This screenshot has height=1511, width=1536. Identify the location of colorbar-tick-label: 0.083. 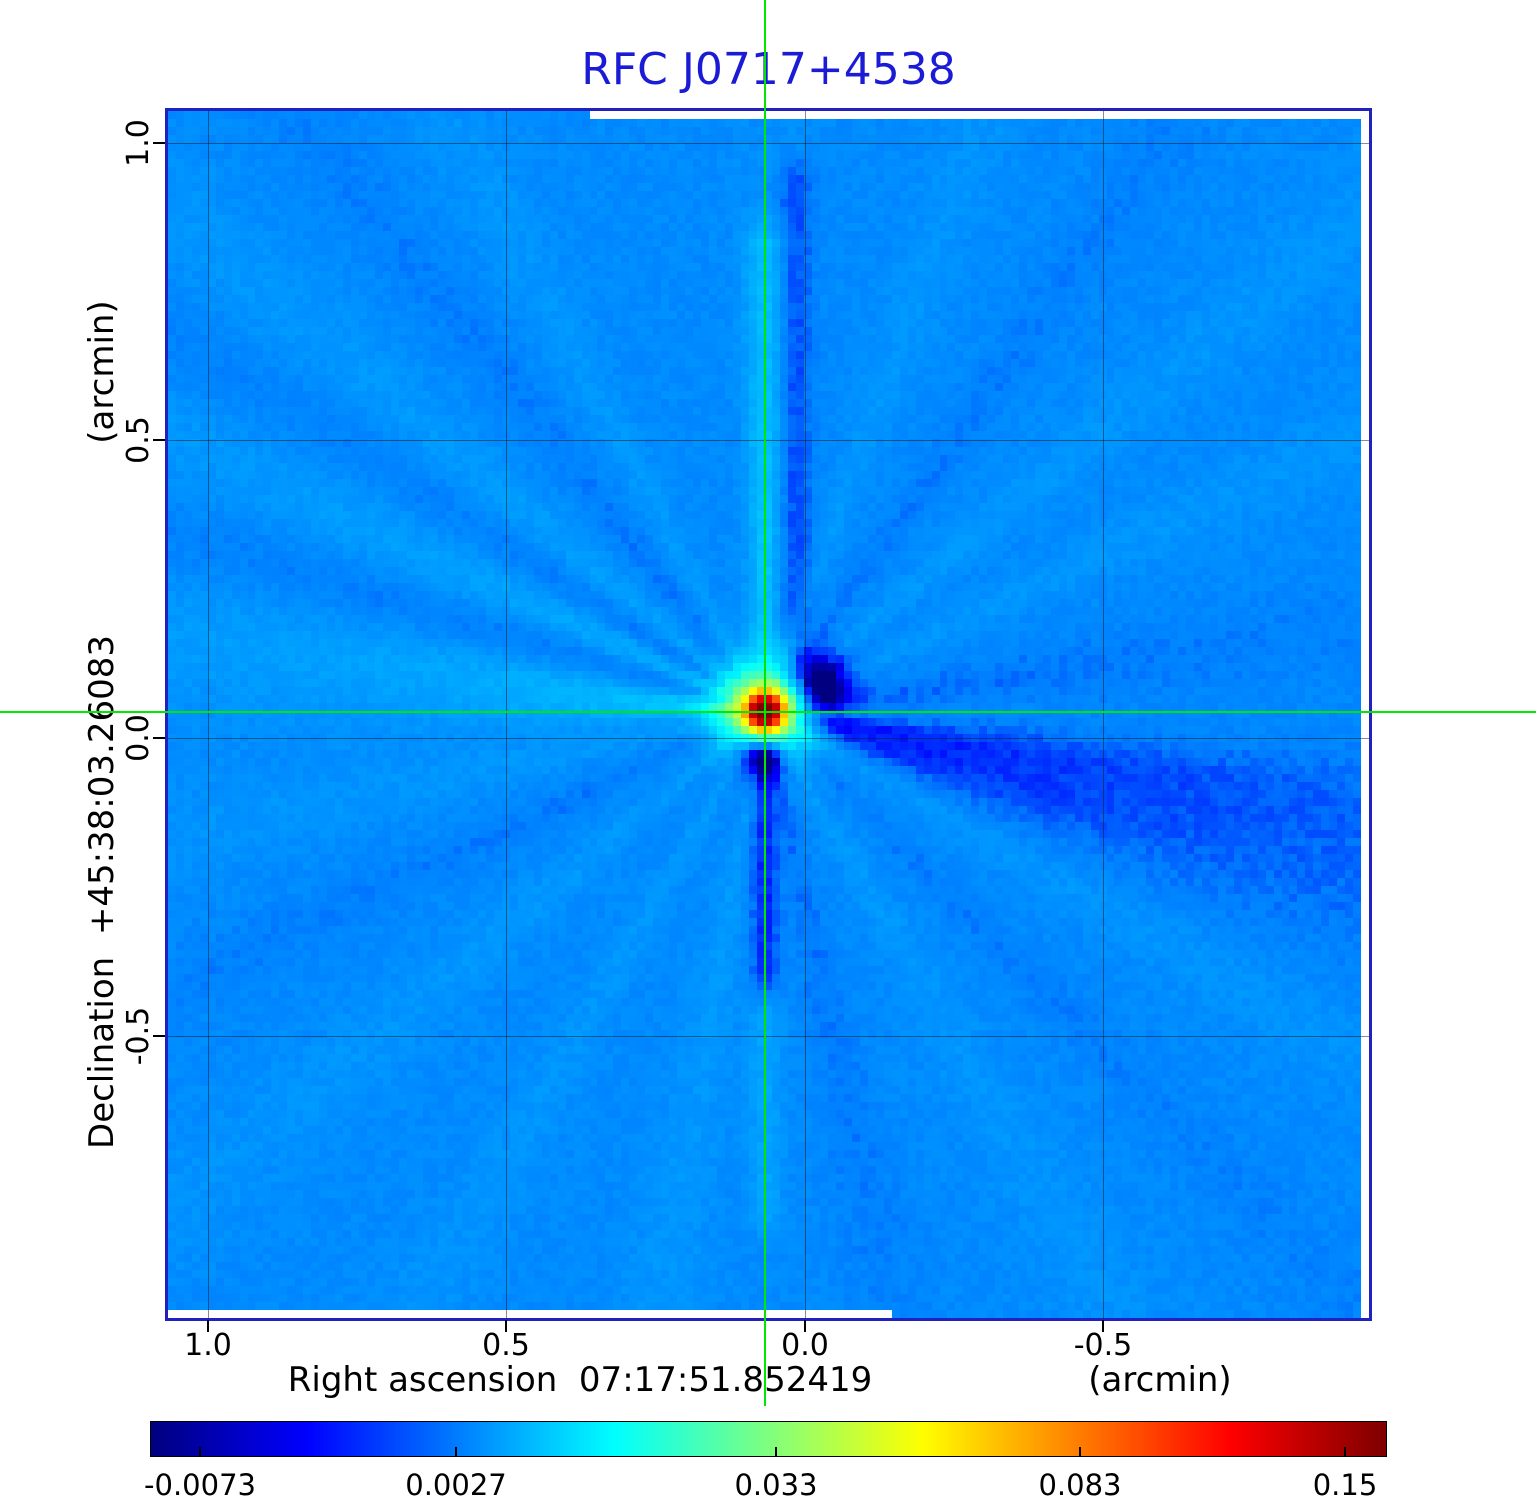
(1080, 1485).